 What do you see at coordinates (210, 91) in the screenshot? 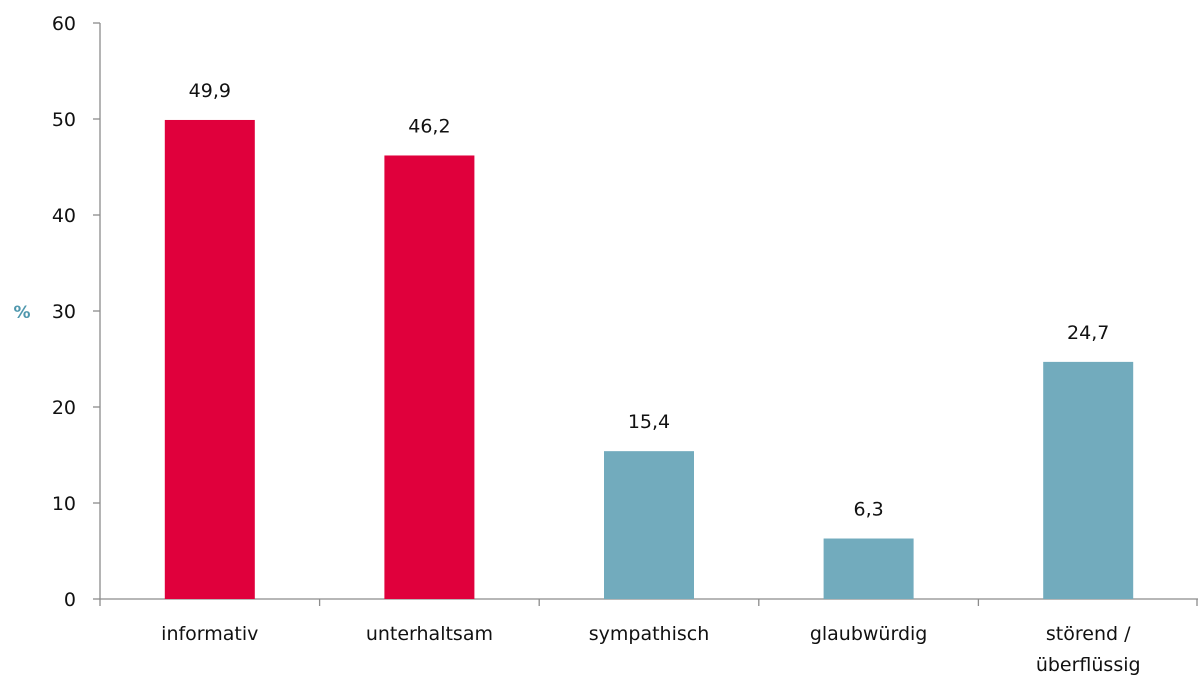
I see `data-label: 49,9` at bounding box center [210, 91].